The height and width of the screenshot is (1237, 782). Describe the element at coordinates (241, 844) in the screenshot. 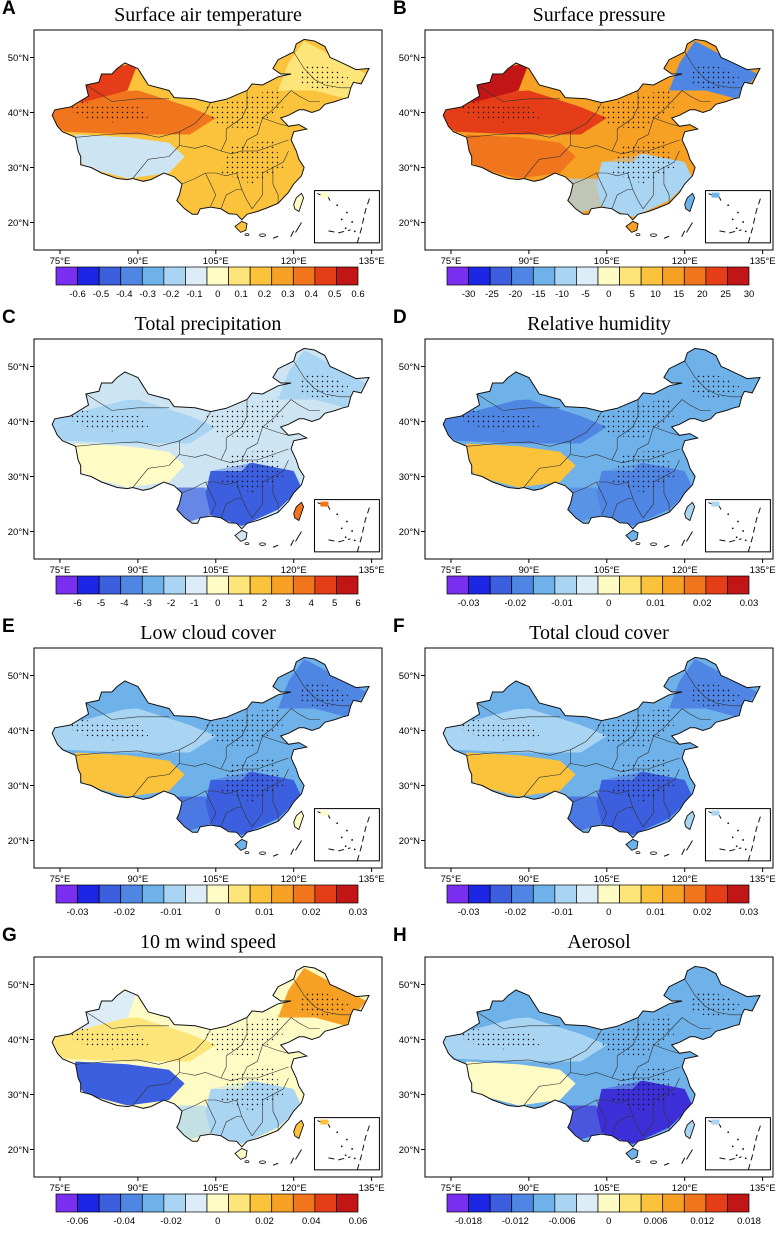

I see `hainan-outline` at that location.